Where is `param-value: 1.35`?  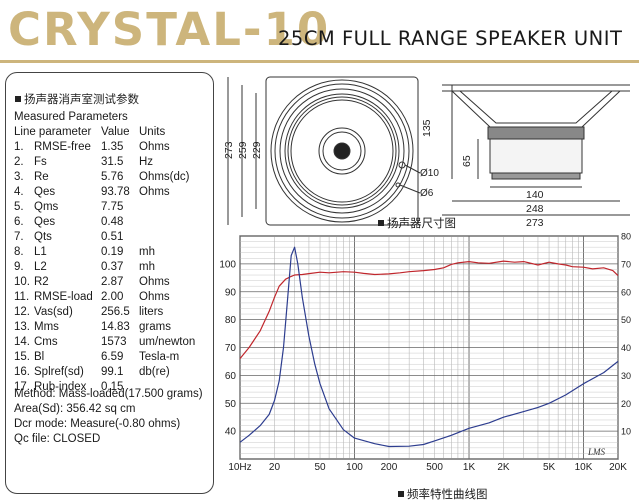
param-value: 1.35 is located at coordinates (112, 147).